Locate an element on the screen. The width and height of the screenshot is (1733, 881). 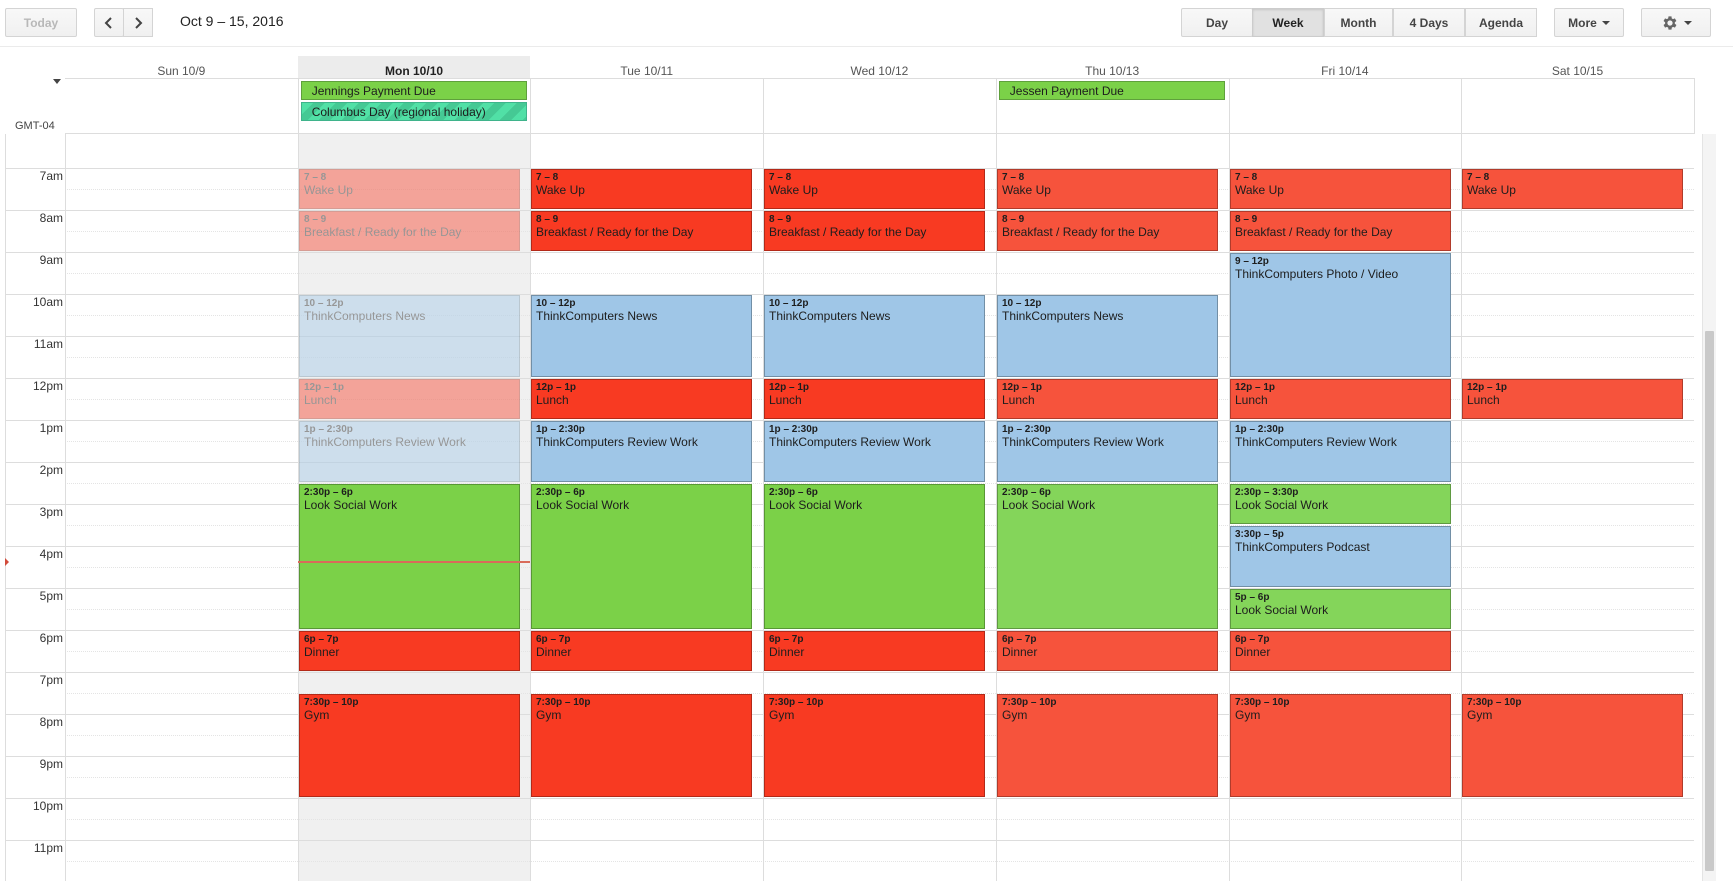
event-title: ThinkComputers News is located at coordinates (1063, 316).